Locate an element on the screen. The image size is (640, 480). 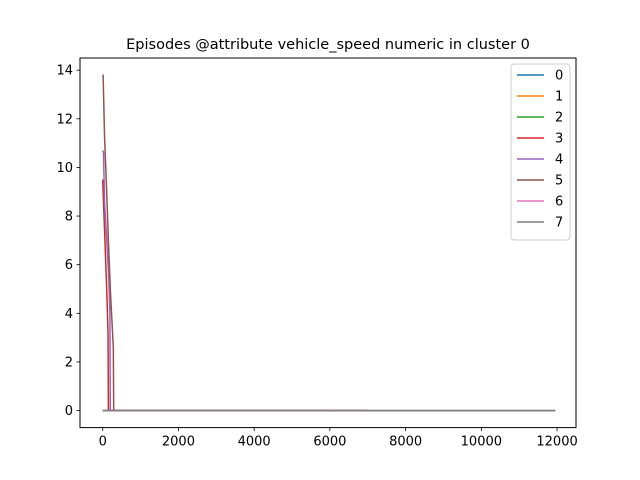
x-tick-label: 10000 is located at coordinates (481, 442).